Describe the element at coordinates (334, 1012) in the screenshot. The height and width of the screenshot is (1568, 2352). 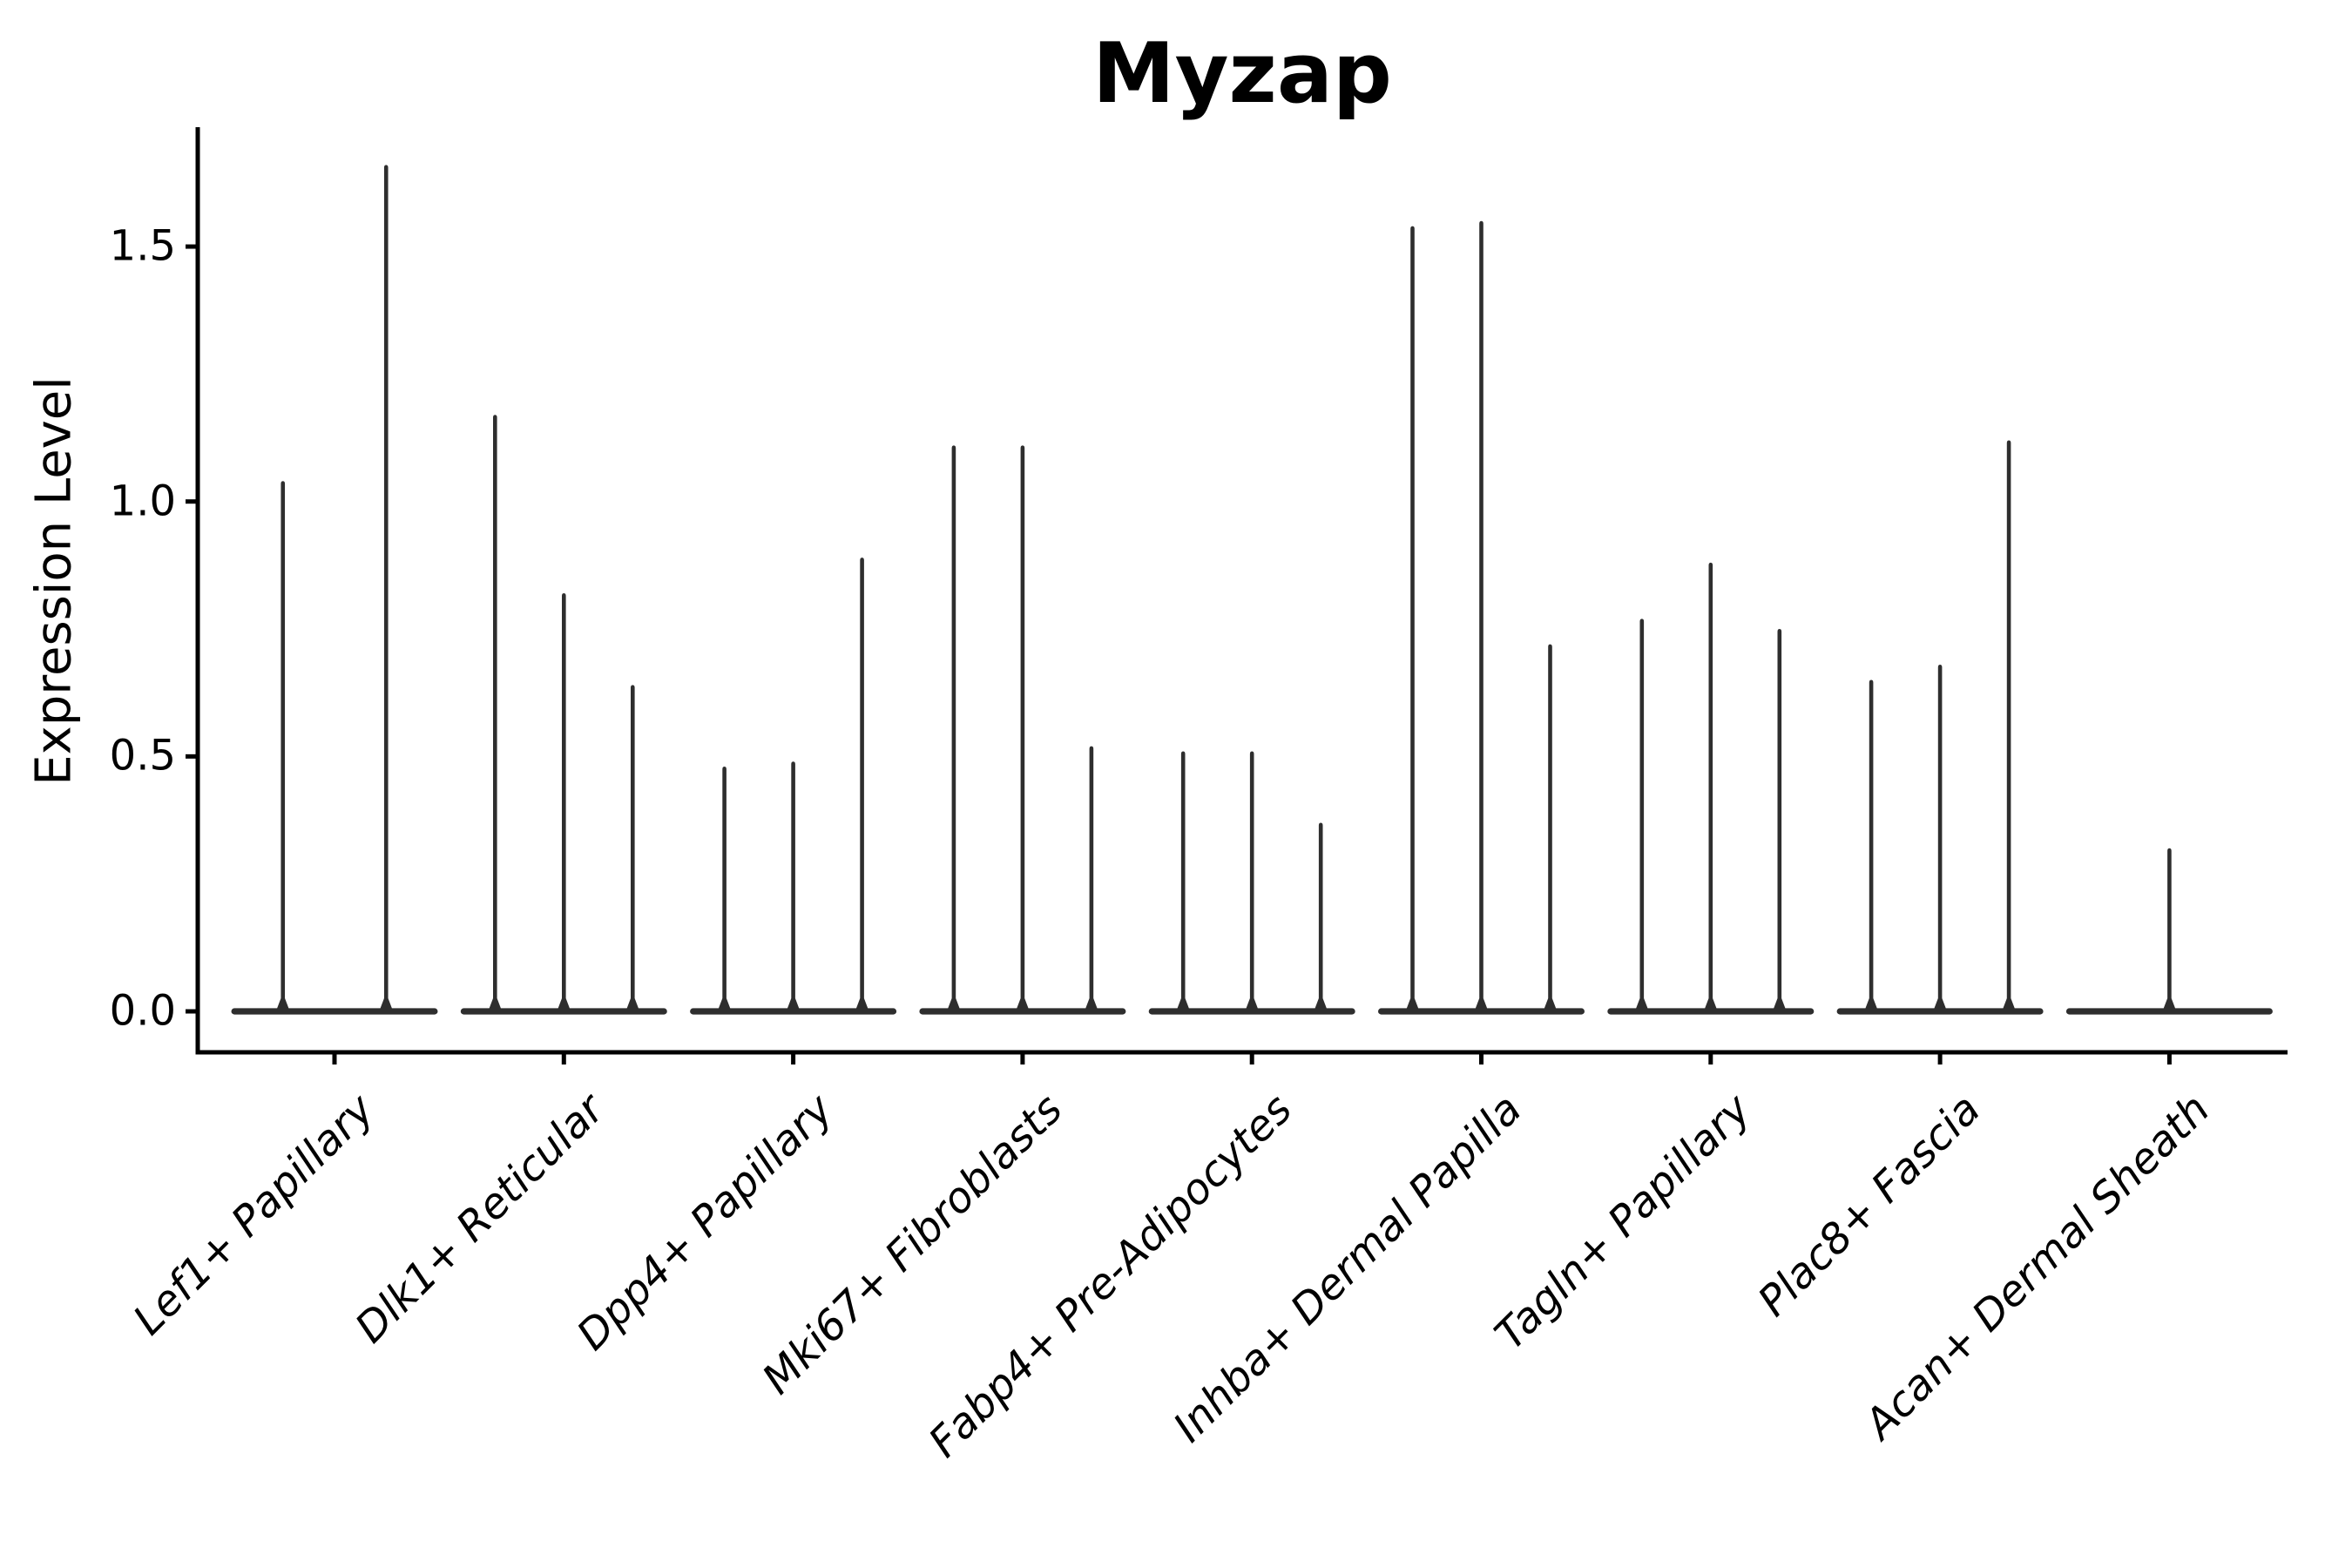
I see `violin-body` at that location.